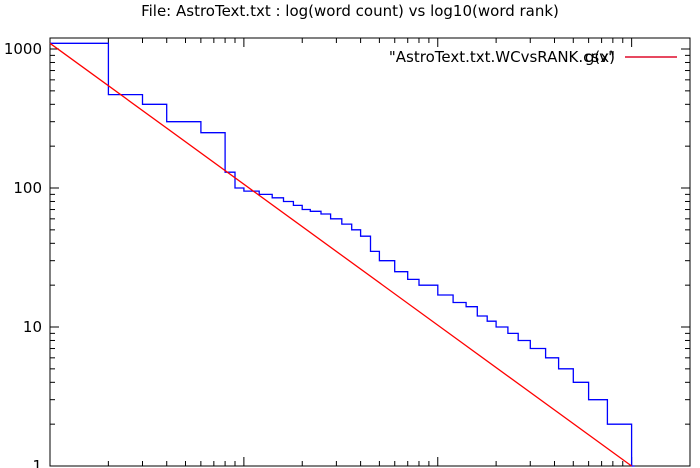 The height and width of the screenshot is (468, 700). Describe the element at coordinates (600, 57) in the screenshot. I see `legend-label-1: g(x)` at that location.